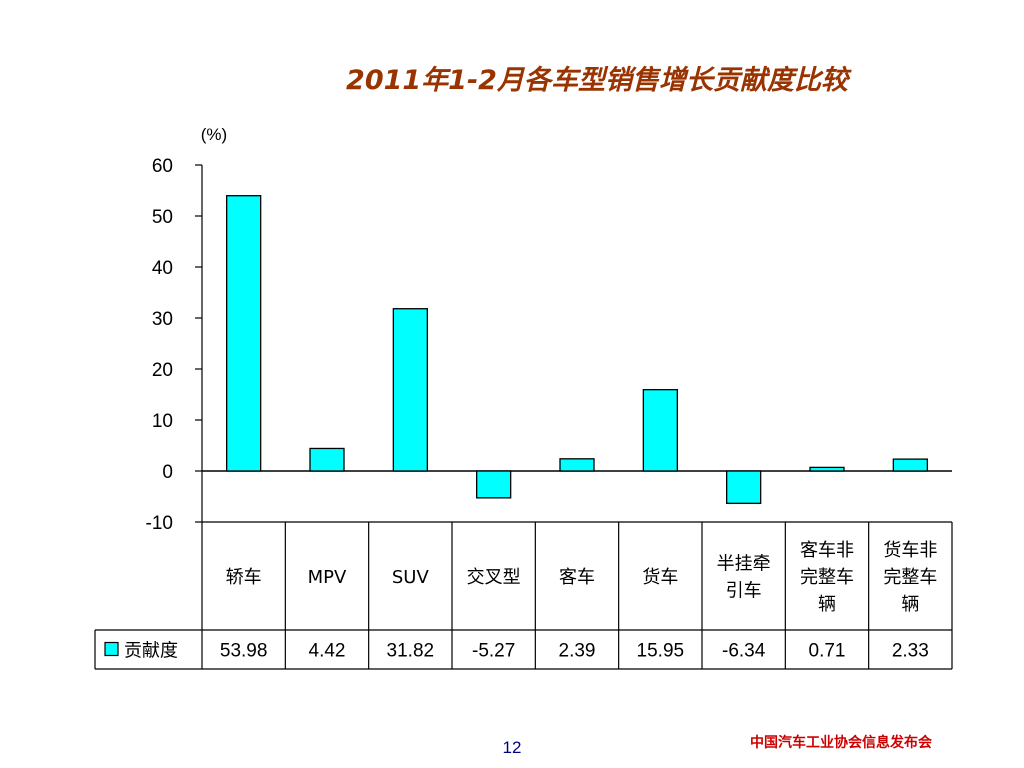 This screenshot has width=1024, height=768. What do you see at coordinates (162, 166) in the screenshot?
I see `y-tick-label: 60` at bounding box center [162, 166].